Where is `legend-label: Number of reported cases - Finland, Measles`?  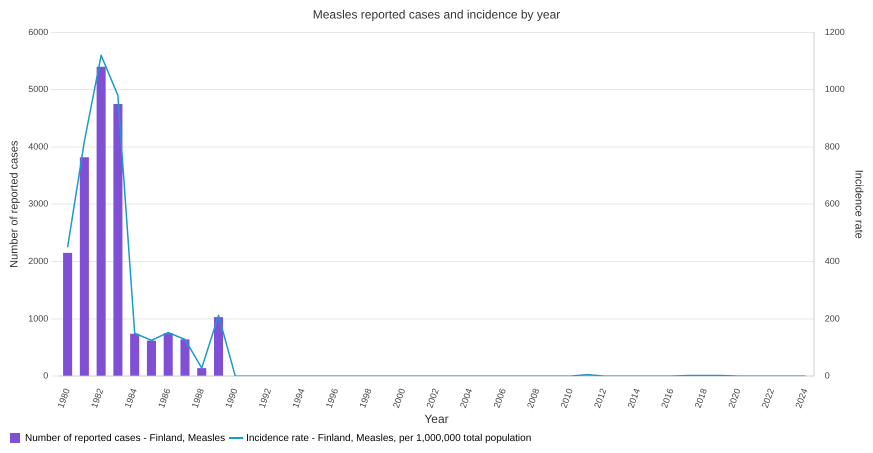 legend-label: Number of reported cases - Finland, Measles is located at coordinates (125, 438).